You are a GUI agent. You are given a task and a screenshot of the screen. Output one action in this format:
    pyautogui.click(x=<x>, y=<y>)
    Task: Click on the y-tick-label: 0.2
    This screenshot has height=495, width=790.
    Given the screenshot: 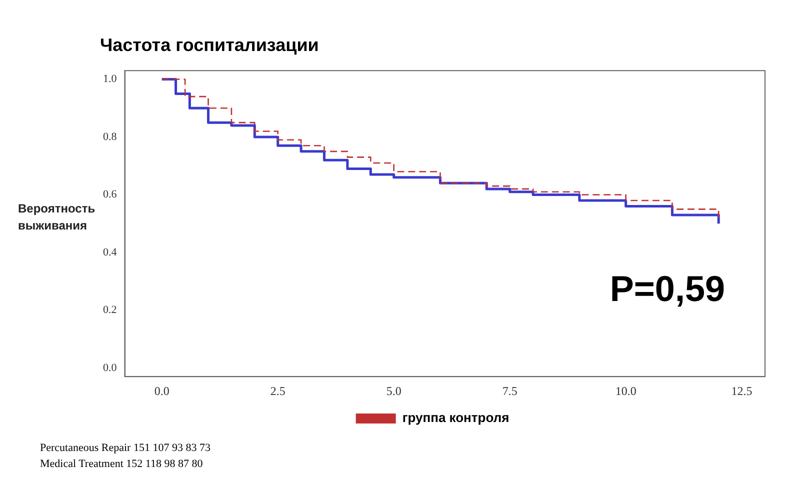 What is the action you would take?
    pyautogui.click(x=110, y=310)
    